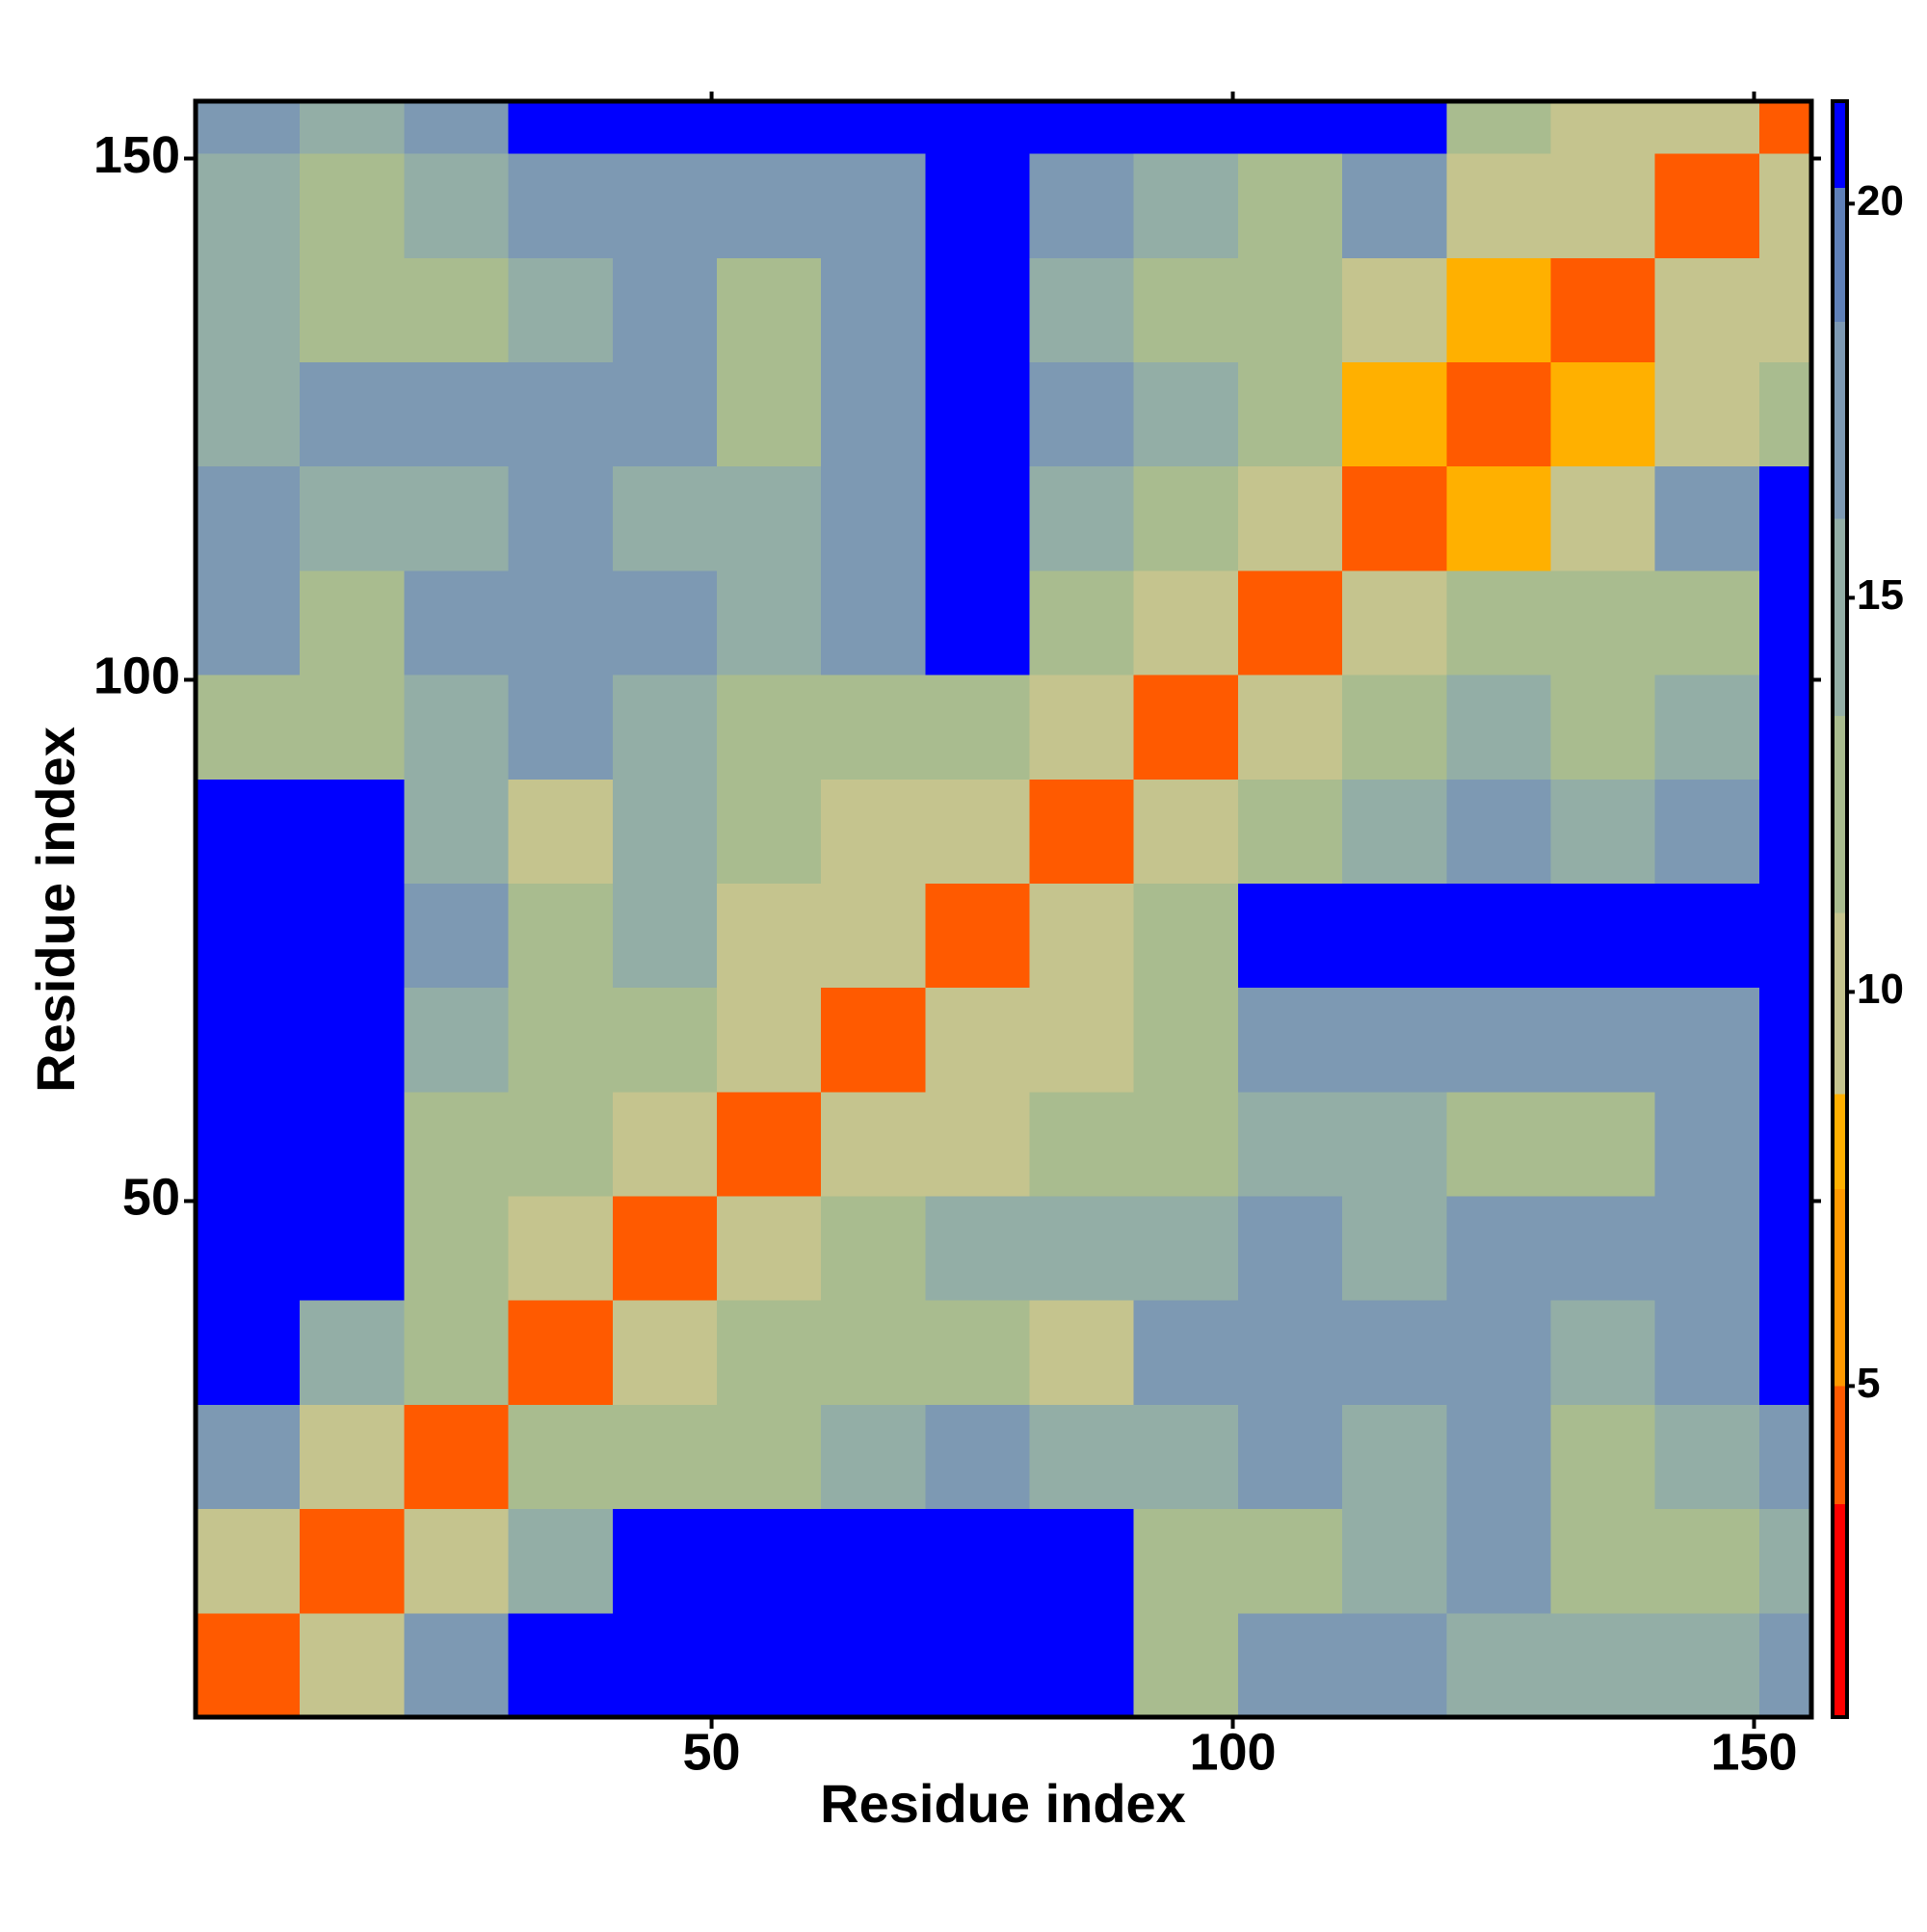  What do you see at coordinates (1753, 1752) in the screenshot?
I see `x-tick-label: 150` at bounding box center [1753, 1752].